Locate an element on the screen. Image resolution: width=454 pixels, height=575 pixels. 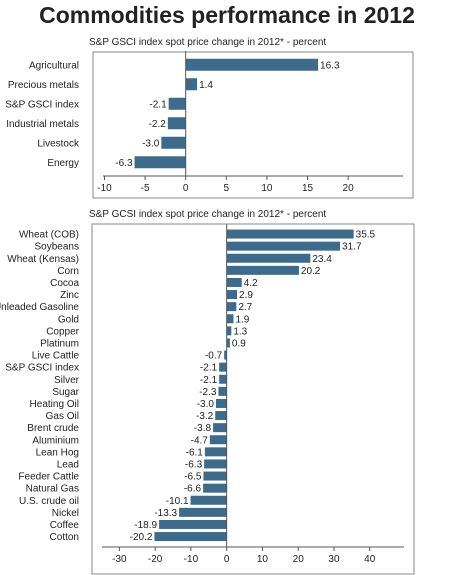
x-tick-label: -20 is located at coordinates (155, 559).